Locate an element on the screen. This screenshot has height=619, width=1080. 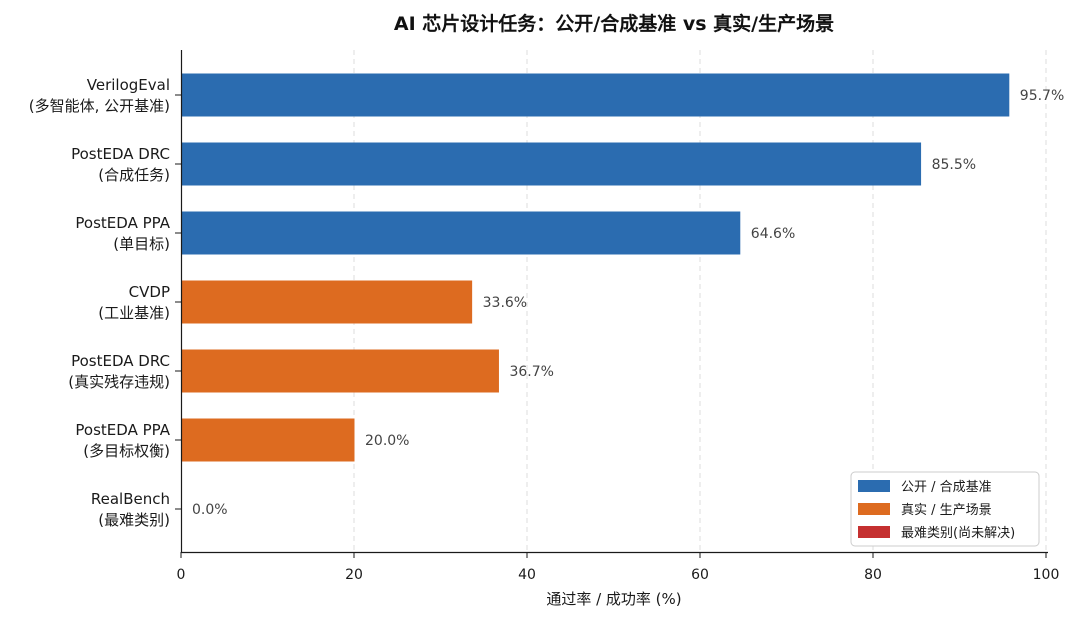
x-axis-title: 通过率 / 成功率 (%) is located at coordinates (613, 599).